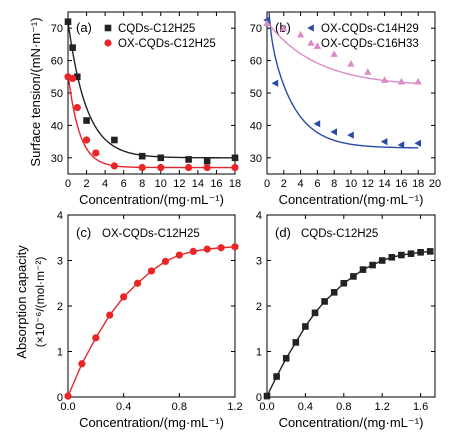  I want to click on x-tick-label-c: 0.8, so click(179, 407).